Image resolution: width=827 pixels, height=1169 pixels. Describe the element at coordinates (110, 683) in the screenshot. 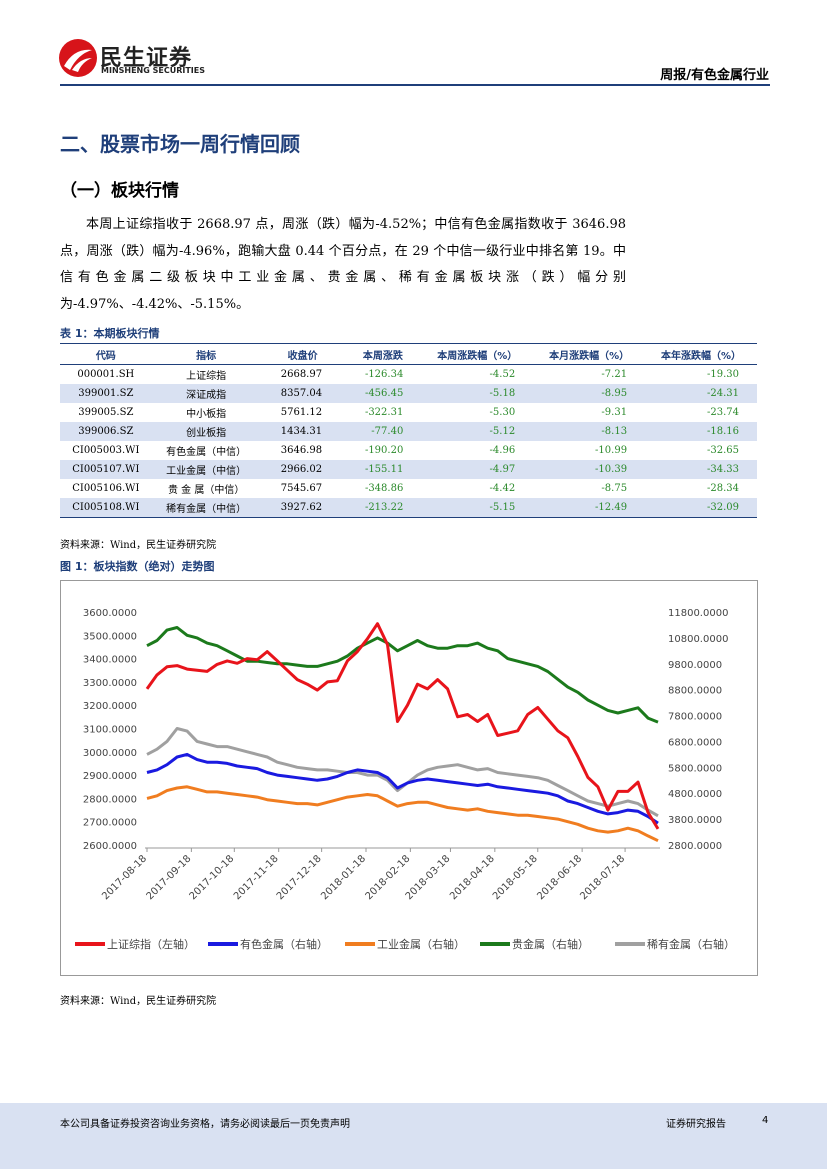

I see `y-tick-label: 3300.0000` at that location.